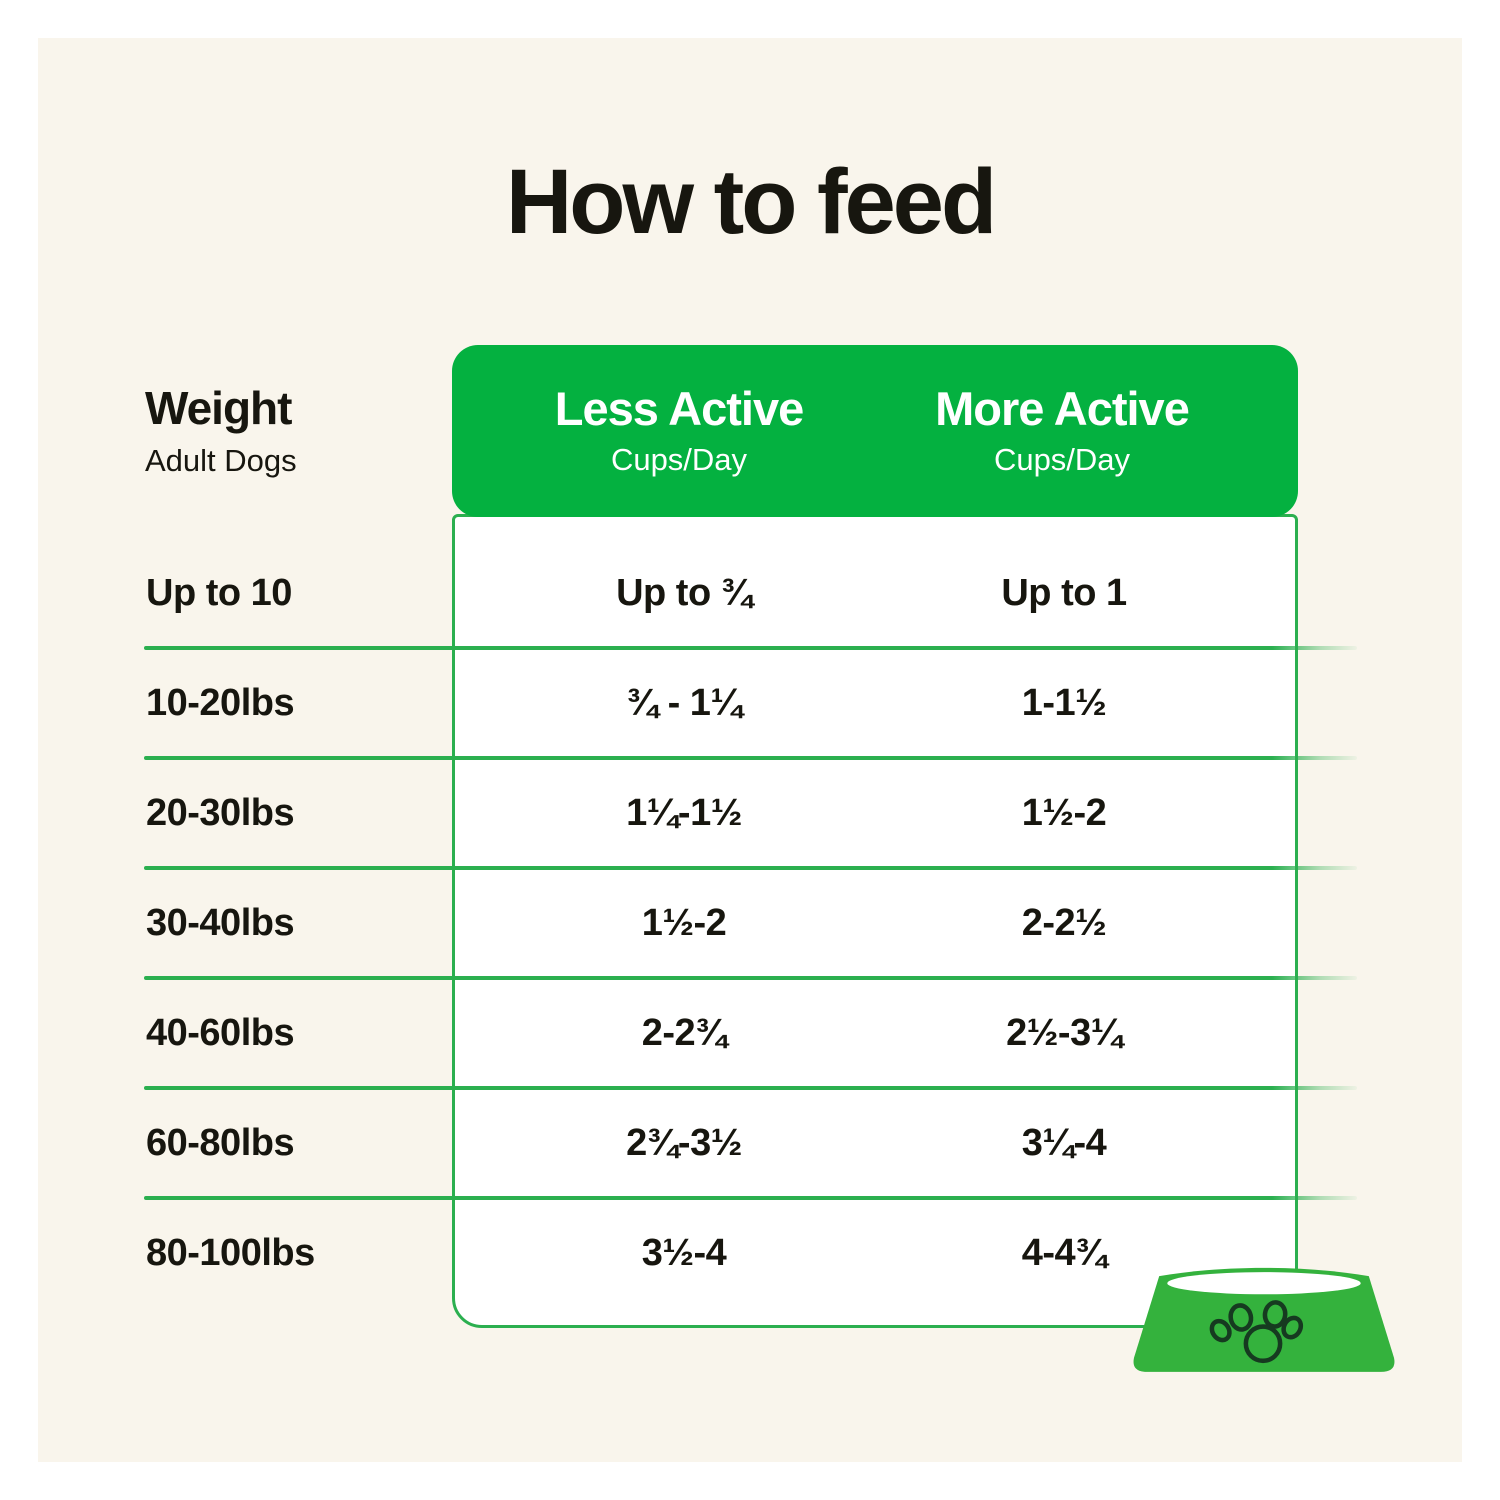 The image size is (1500, 1500). I want to click on less-active-header: Less Active Cups/Day, so click(679, 431).